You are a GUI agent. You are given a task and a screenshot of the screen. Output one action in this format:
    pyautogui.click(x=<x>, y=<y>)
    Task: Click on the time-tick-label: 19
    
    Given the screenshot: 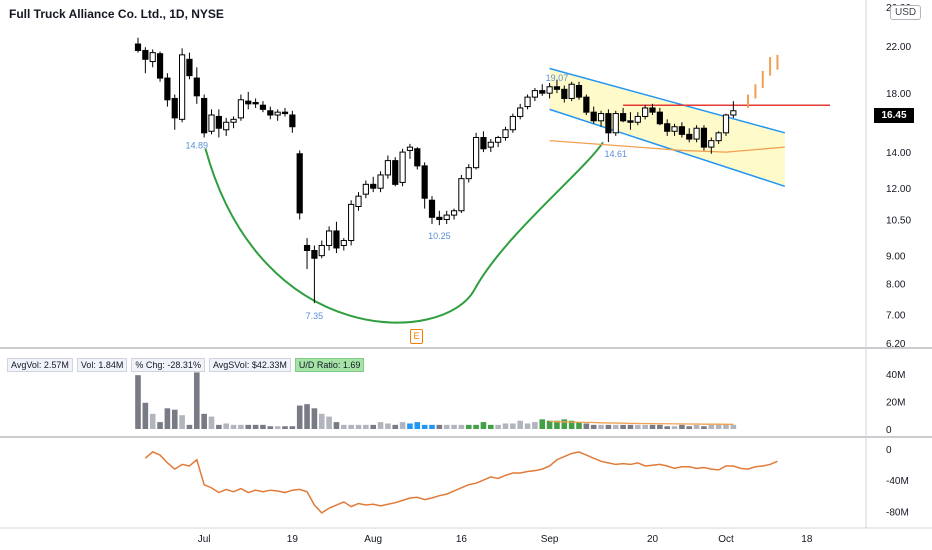 What is the action you would take?
    pyautogui.click(x=293, y=539)
    